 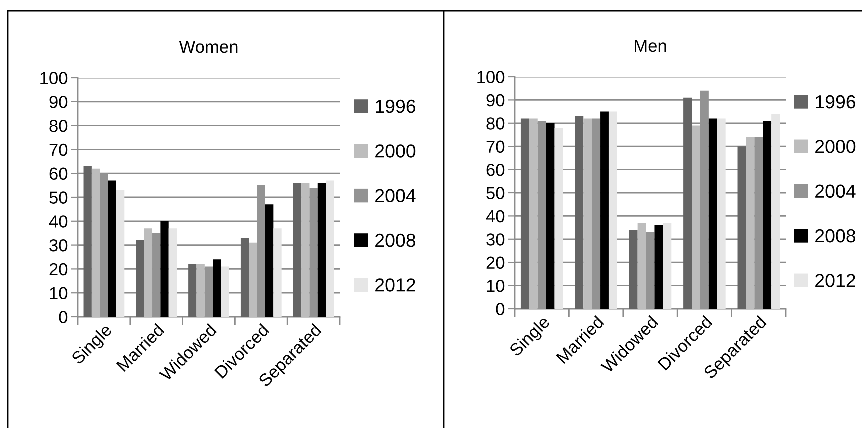 I want to click on chart-title: Men, so click(x=650, y=46).